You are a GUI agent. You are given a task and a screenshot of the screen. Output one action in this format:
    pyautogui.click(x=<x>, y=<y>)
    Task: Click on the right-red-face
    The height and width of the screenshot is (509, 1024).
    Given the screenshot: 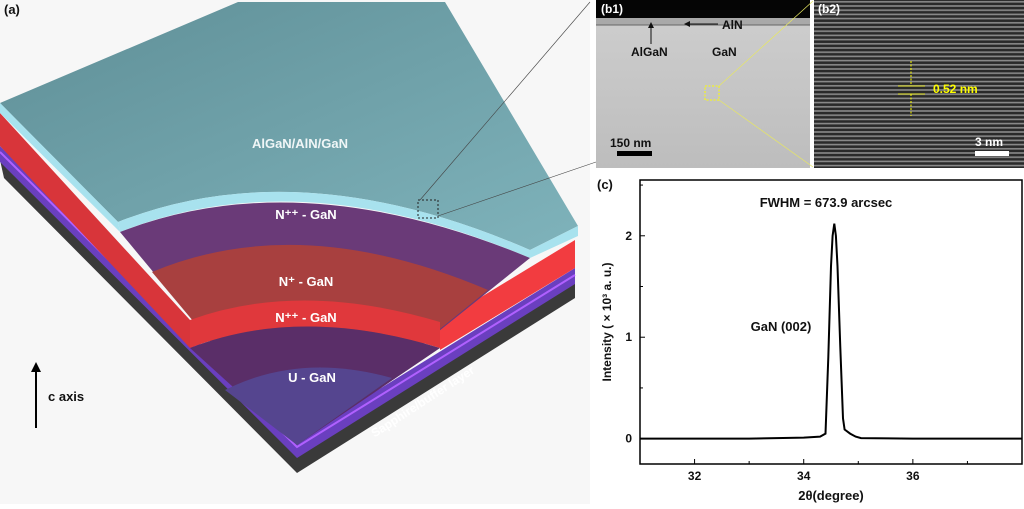 What is the action you would take?
    pyautogui.click(x=507, y=295)
    